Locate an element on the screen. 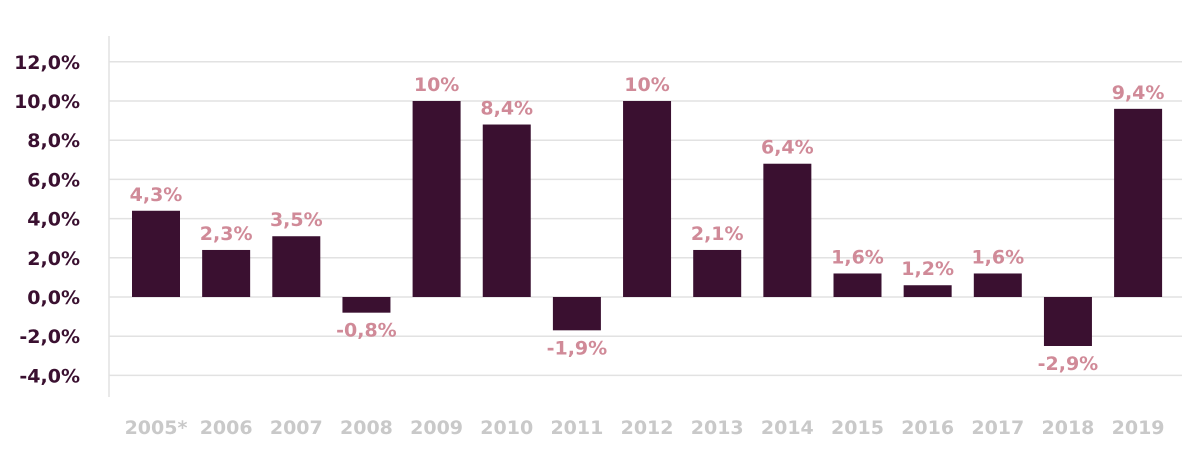 The width and height of the screenshot is (1202, 463). x-tick-label: 2009 is located at coordinates (436, 428).